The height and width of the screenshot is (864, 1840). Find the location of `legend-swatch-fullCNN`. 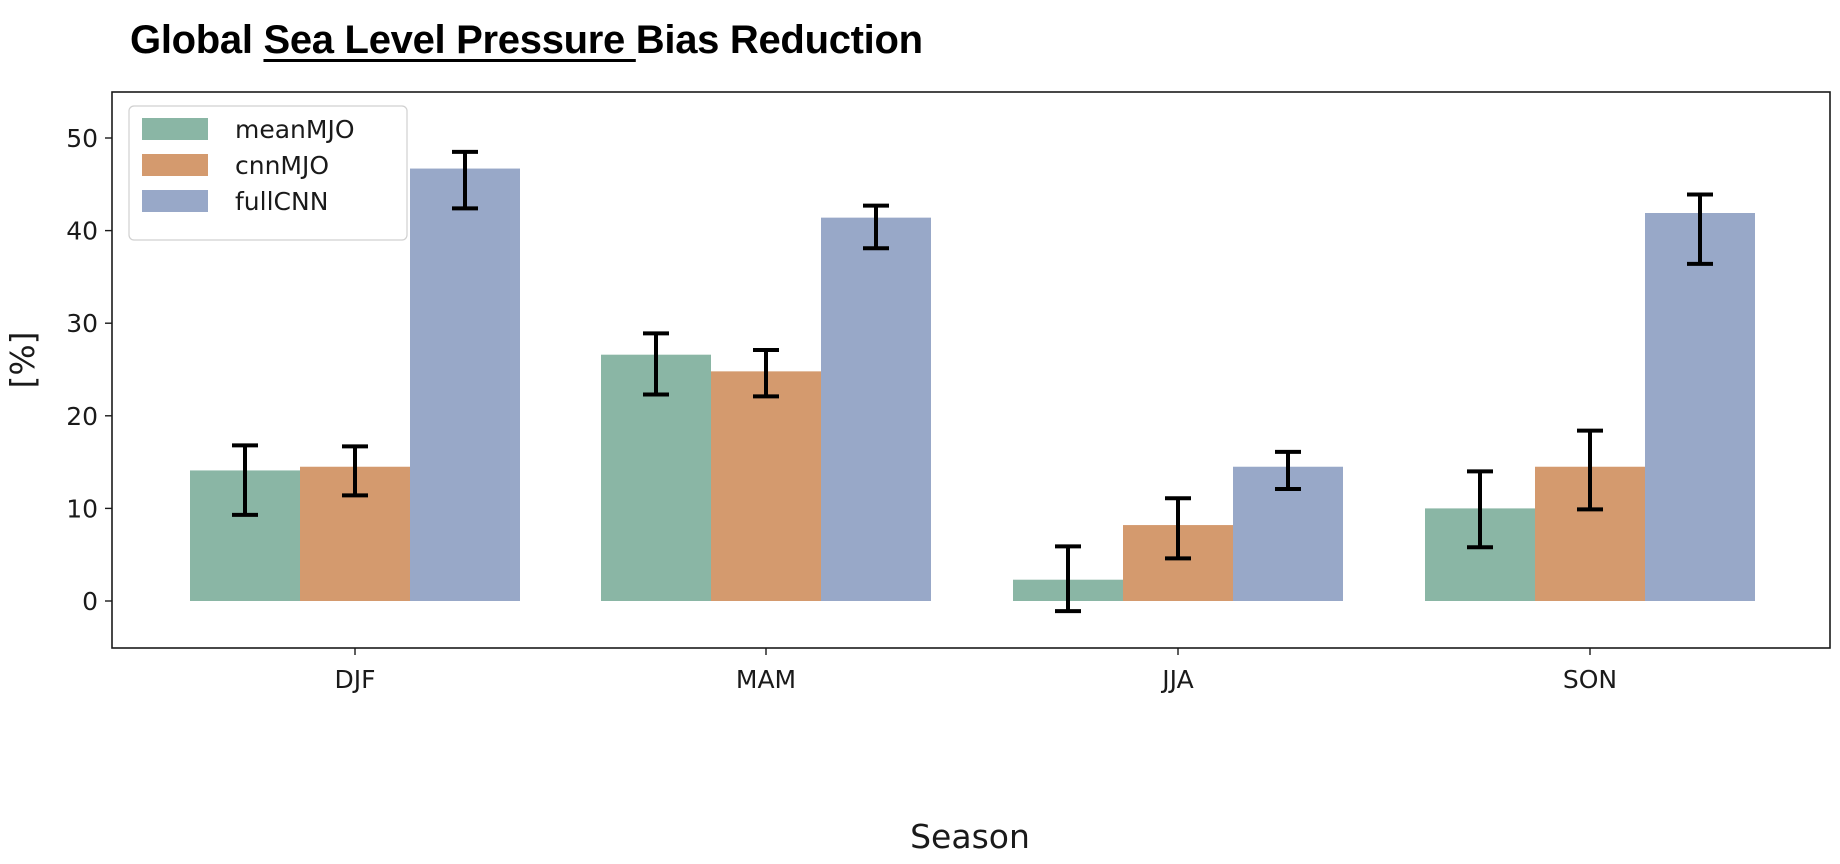

legend-swatch-fullCNN is located at coordinates (175, 201).